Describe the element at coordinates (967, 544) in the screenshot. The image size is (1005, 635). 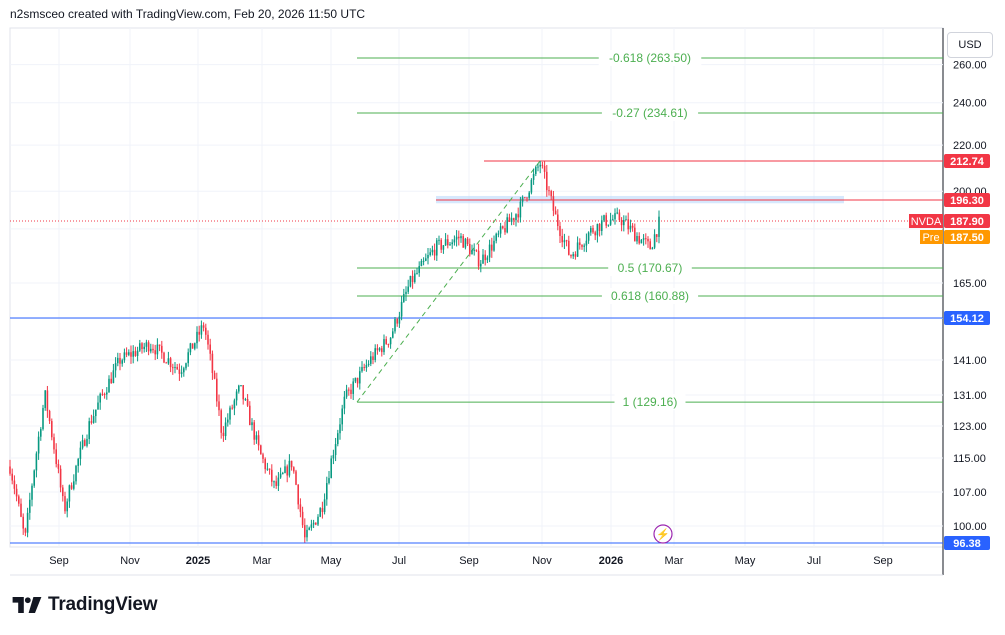
I see `price-label: 96.38` at that location.